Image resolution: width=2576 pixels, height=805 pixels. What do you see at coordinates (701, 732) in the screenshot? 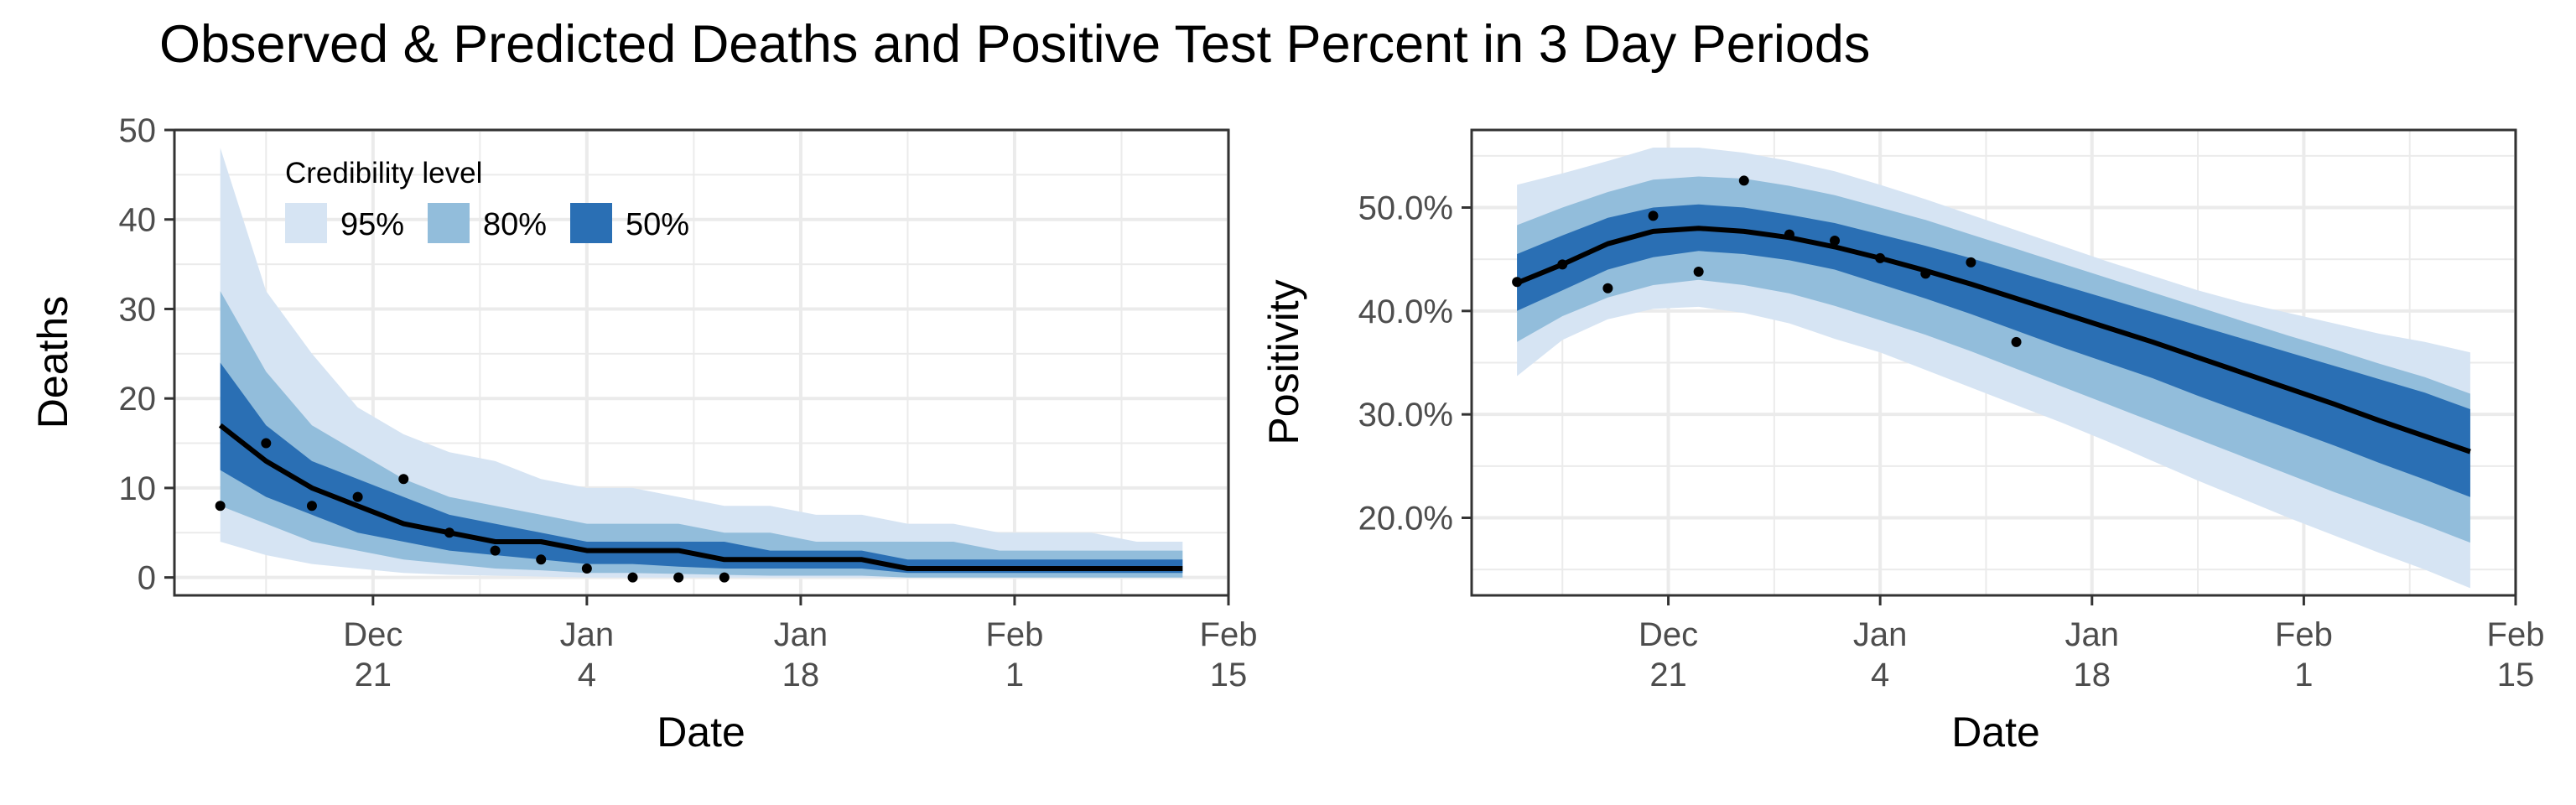
I see `deaths-x-axis-title: Date` at bounding box center [701, 732].